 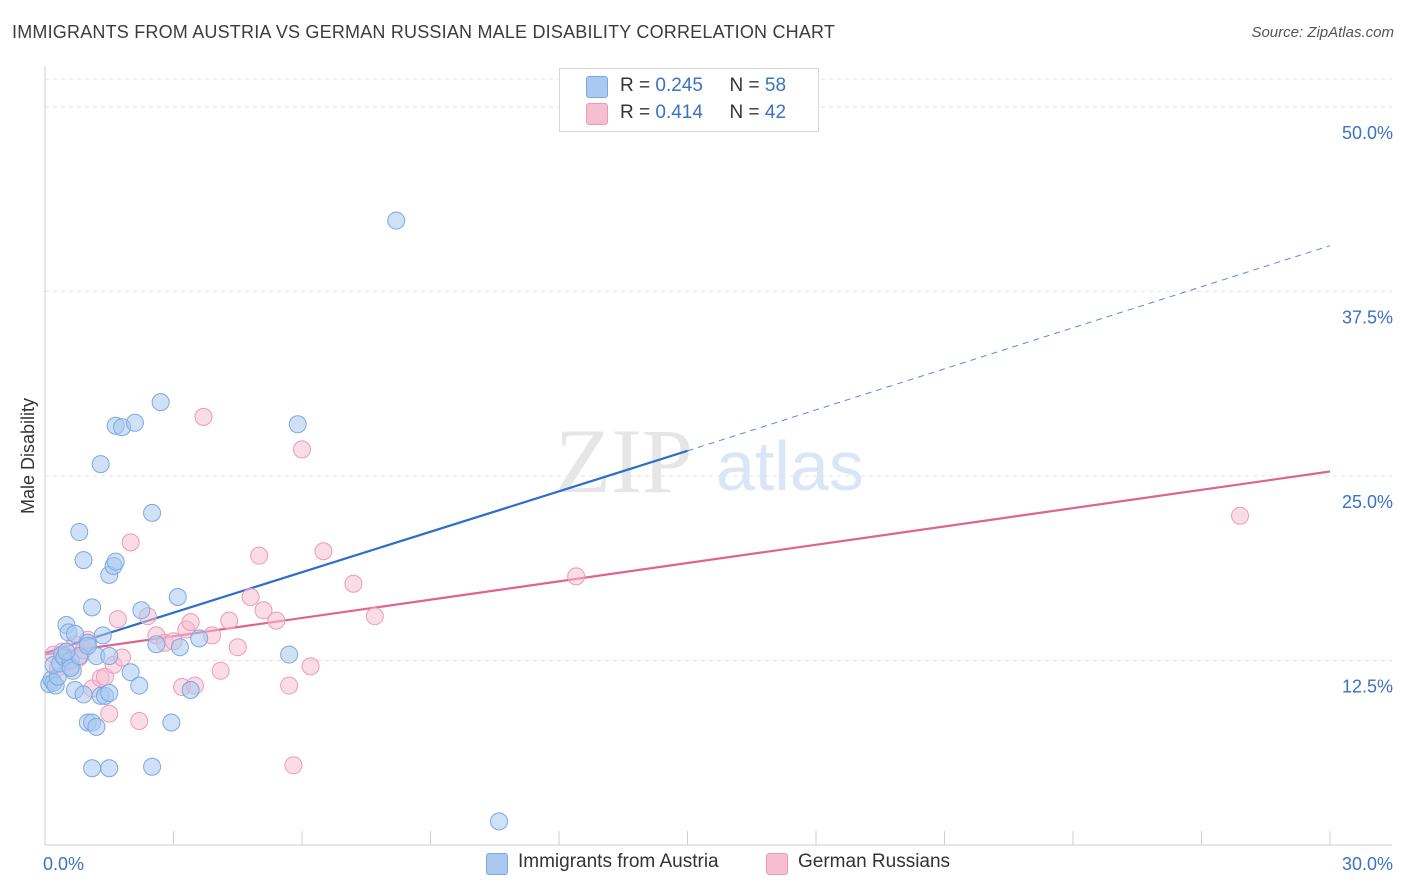 I want to click on y-tick-label: 50.0%, so click(x=1367, y=133).